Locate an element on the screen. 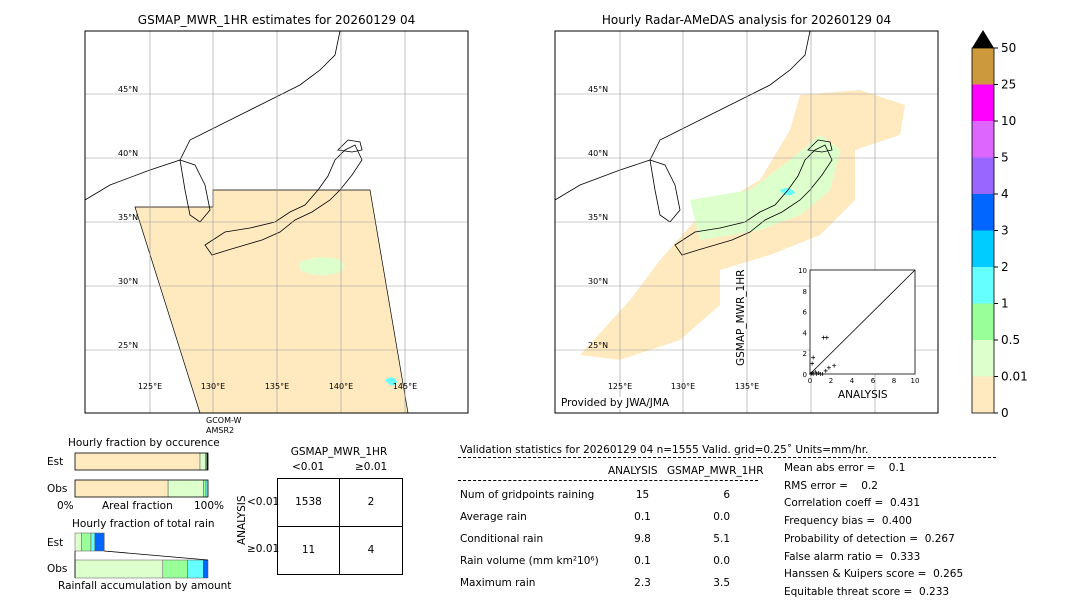 Image resolution: width=1080 pixels, height=612 pixels. score-line: Equitable threat score = 0.233 is located at coordinates (867, 591).